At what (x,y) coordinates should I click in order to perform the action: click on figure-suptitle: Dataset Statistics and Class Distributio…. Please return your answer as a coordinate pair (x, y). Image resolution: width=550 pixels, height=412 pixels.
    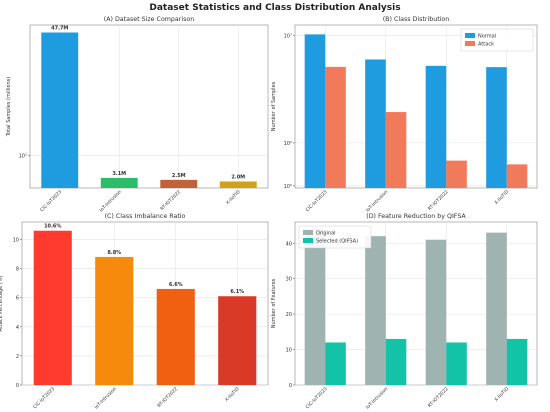
    Looking at the image, I should click on (275, 8).